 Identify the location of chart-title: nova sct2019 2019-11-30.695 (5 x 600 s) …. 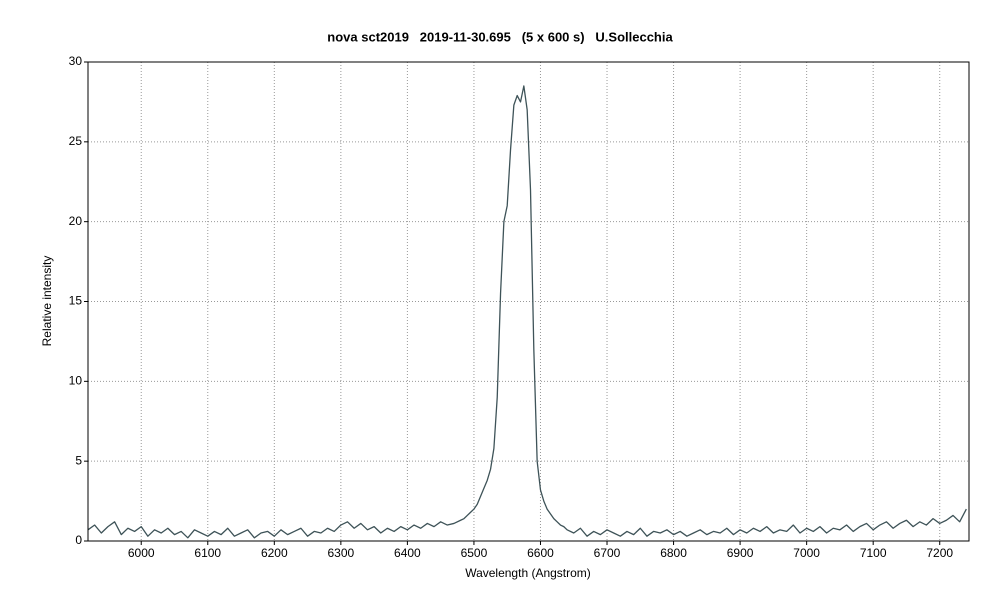
(500, 36).